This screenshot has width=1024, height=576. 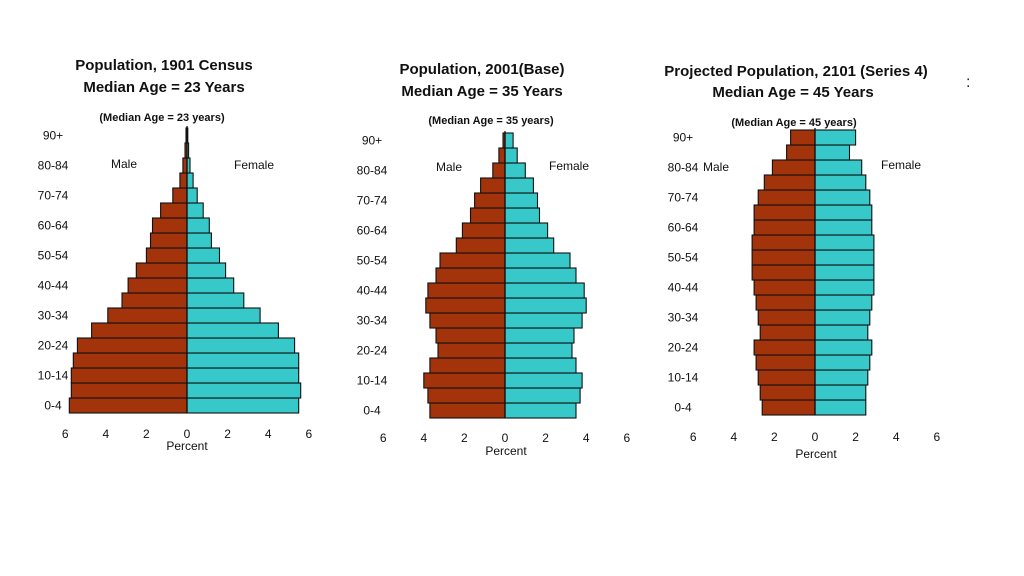 What do you see at coordinates (163, 87) in the screenshot?
I see `chart-subtitle: Median Age = 23 Years` at bounding box center [163, 87].